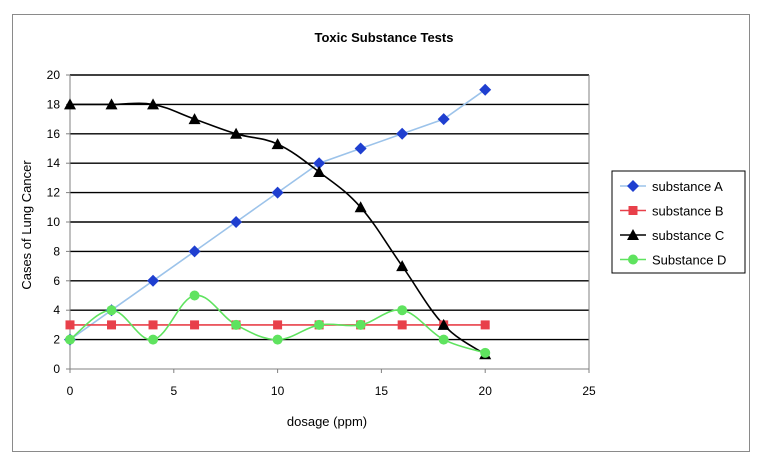 This screenshot has height=458, width=761. I want to click on legend-entry-substance-b: substance B, so click(672, 211).